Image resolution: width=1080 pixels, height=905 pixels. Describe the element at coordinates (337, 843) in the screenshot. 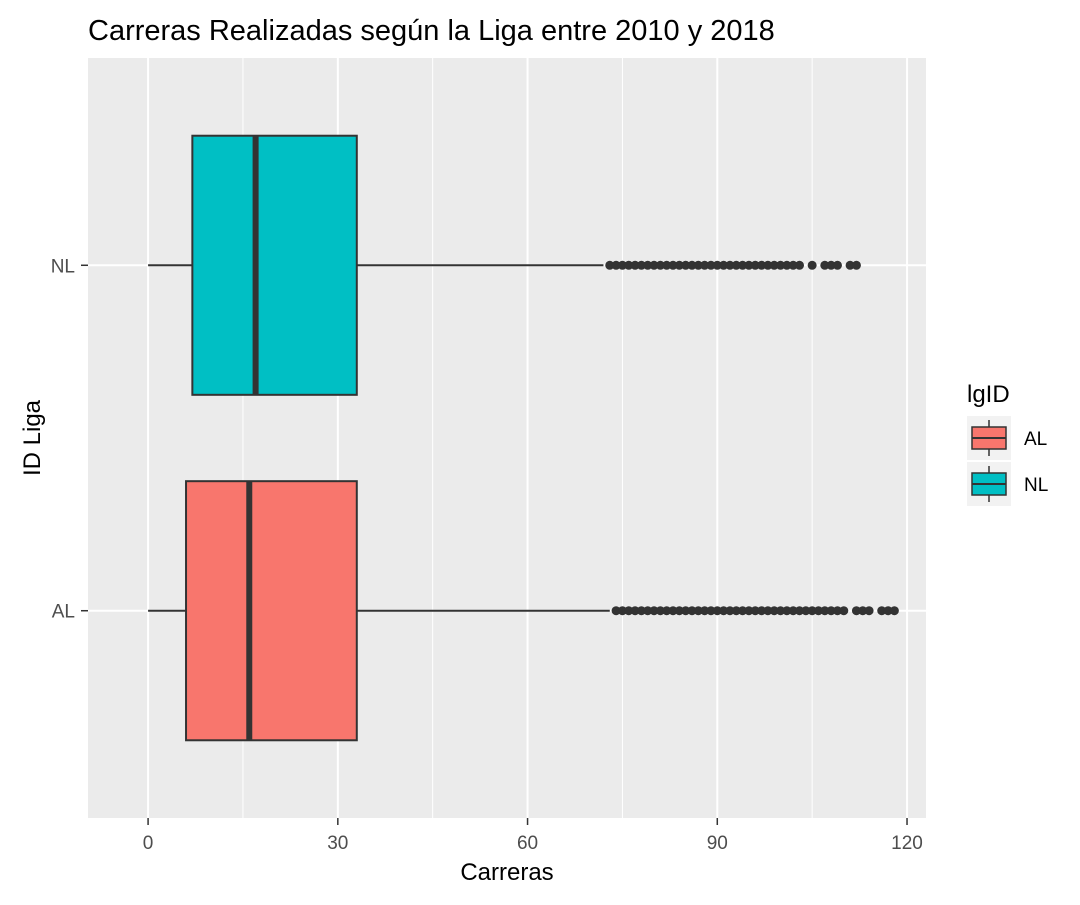

I see `x-tick-label: 30` at that location.